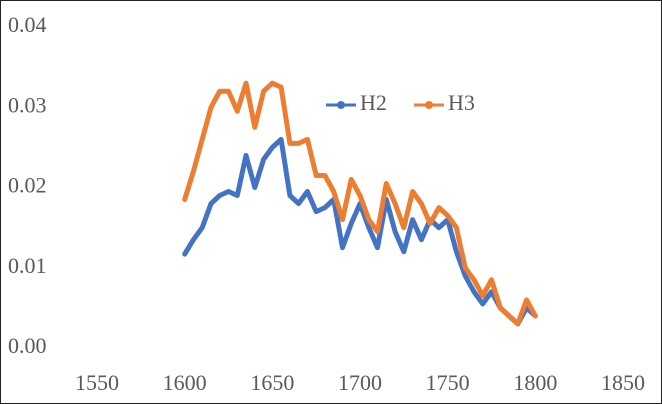 The width and height of the screenshot is (662, 404). Describe the element at coordinates (623, 382) in the screenshot. I see `x-tick-label: 1850` at that location.